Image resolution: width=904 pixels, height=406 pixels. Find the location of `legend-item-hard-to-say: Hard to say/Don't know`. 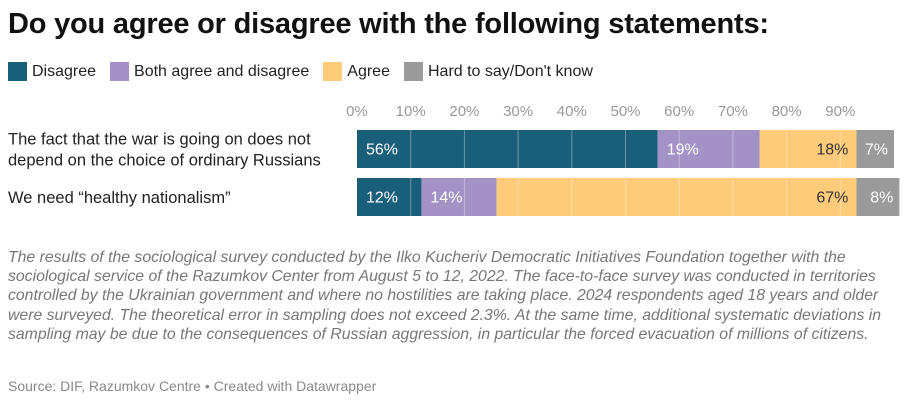

legend-item-hard-to-say: Hard to say/Don't know is located at coordinates (498, 71).